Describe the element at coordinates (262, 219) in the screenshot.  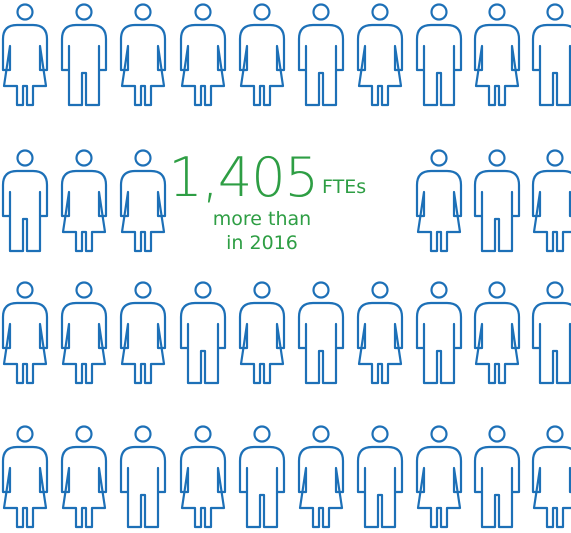
I see `headline-line1: more than` at that location.